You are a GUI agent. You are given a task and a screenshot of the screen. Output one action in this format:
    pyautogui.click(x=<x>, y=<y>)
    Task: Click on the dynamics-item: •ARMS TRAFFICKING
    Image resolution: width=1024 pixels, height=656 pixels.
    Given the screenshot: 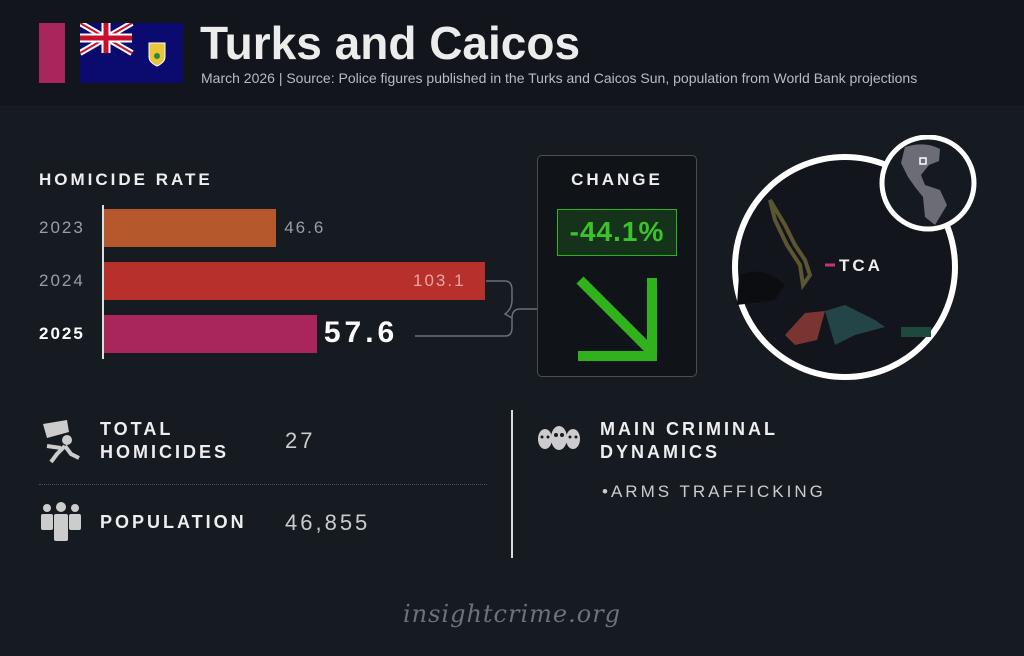 What is the action you would take?
    pyautogui.click(x=714, y=491)
    